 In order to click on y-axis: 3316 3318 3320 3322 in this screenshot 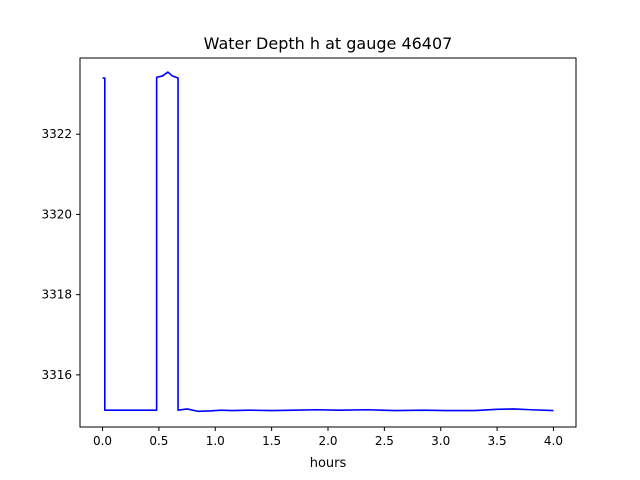, I will do `click(60, 254)`.